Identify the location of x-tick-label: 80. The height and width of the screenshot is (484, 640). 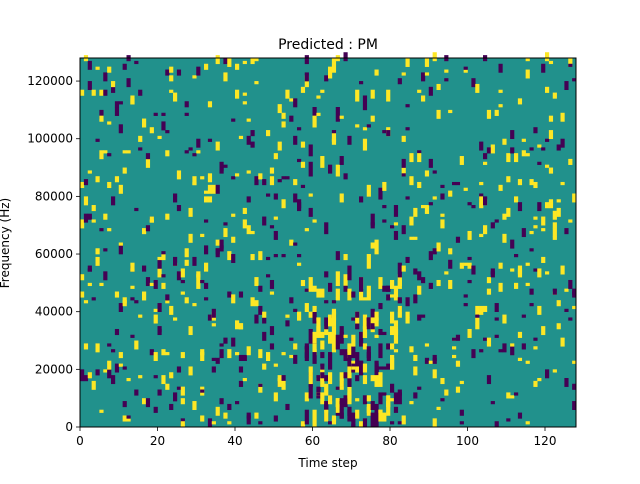
(389, 441).